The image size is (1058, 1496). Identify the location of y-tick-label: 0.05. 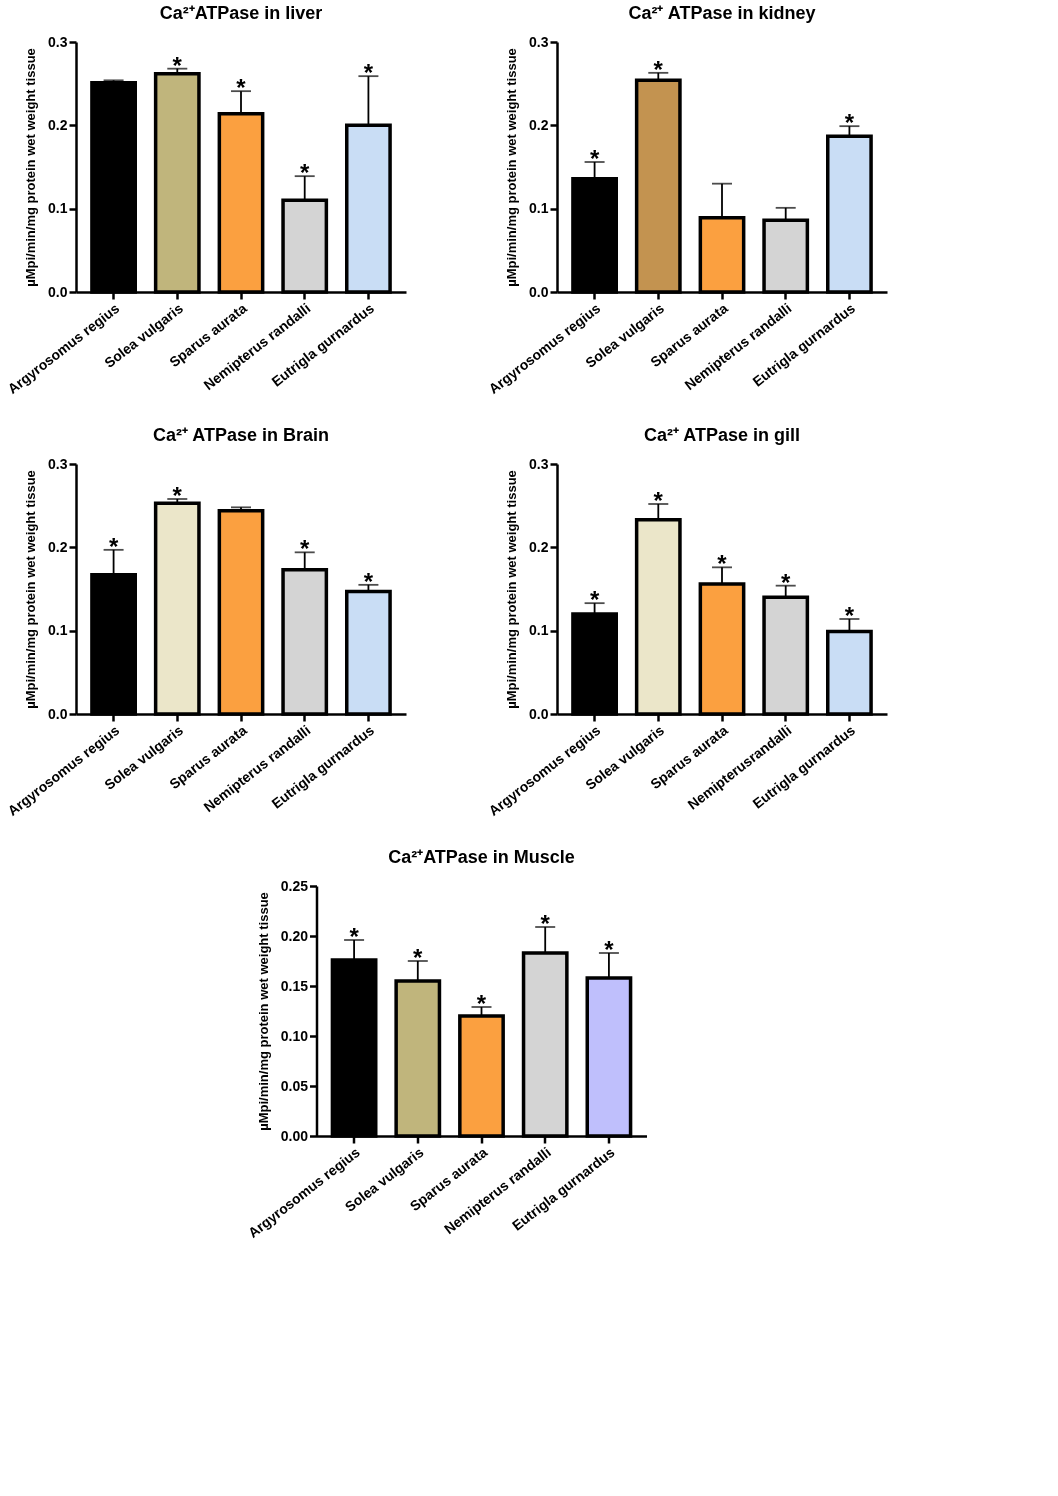
(294, 1085).